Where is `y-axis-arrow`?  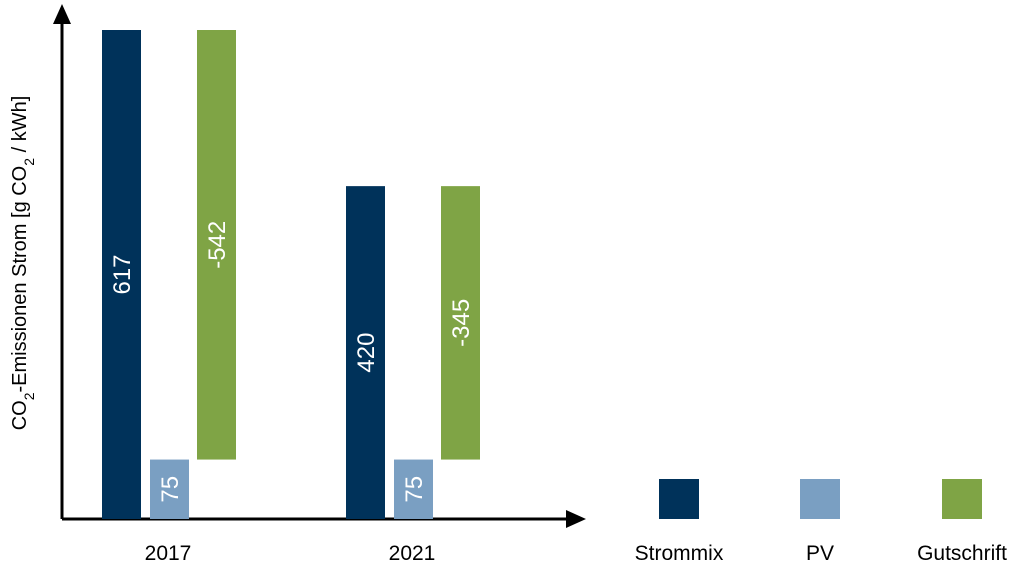 y-axis-arrow is located at coordinates (62, 14).